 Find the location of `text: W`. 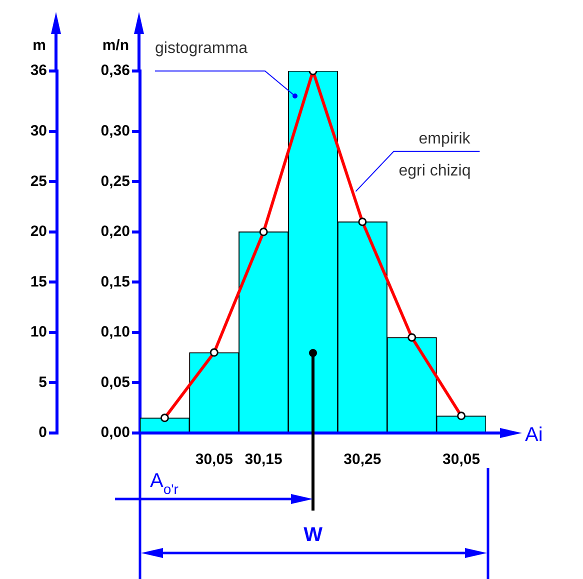

text: W is located at coordinates (313, 535).